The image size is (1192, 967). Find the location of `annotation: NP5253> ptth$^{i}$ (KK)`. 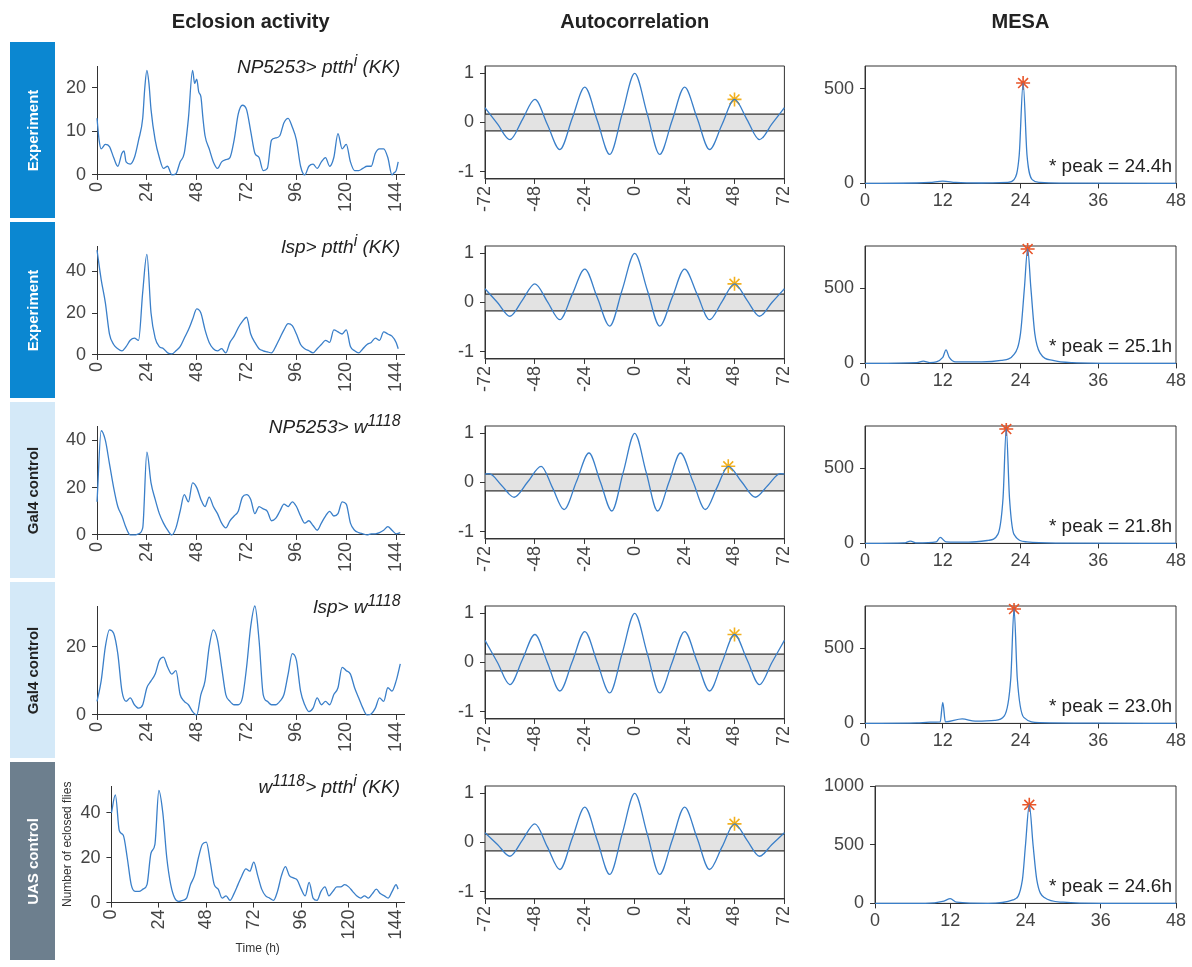

annotation: NP5253> ptth$^{i}$ (KK) is located at coordinates (318, 65).